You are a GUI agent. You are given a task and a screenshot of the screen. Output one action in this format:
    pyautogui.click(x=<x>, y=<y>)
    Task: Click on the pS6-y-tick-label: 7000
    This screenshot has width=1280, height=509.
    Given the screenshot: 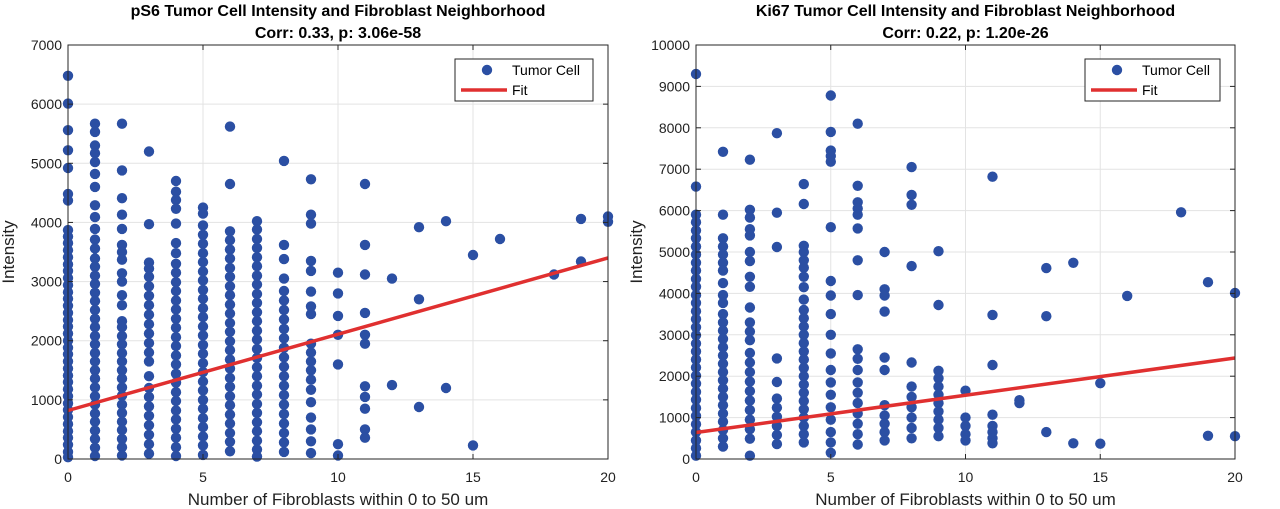 What is the action you would take?
    pyautogui.click(x=46, y=45)
    